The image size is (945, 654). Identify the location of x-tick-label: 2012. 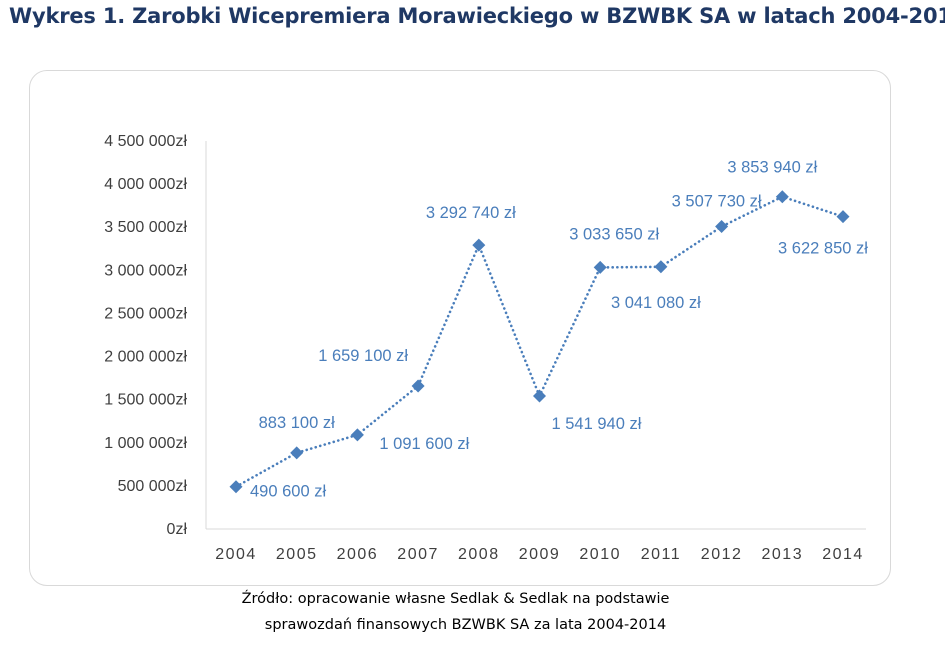
(722, 554).